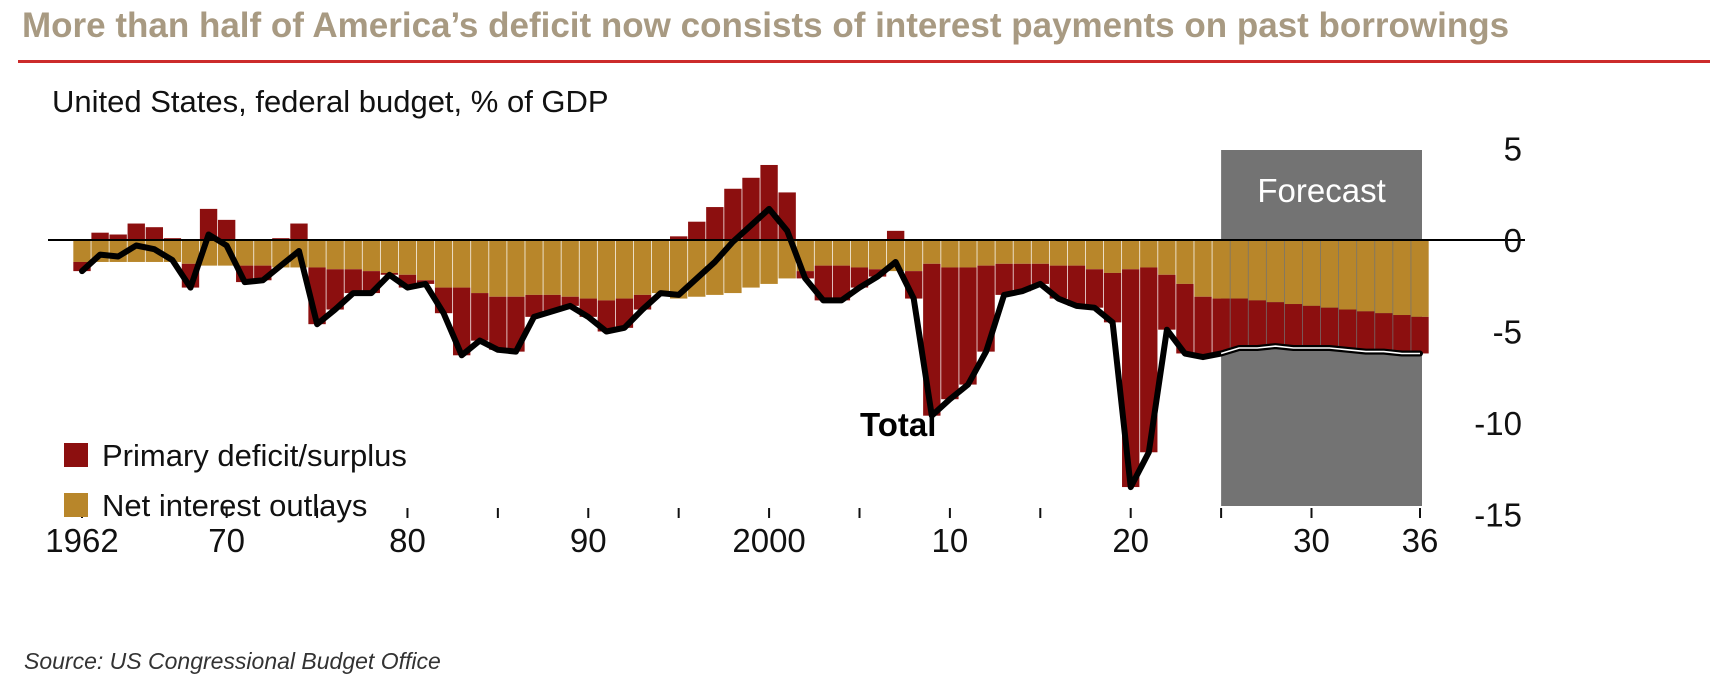  Describe the element at coordinates (1004, 252) in the screenshot. I see `bar-interest-2013` at that location.